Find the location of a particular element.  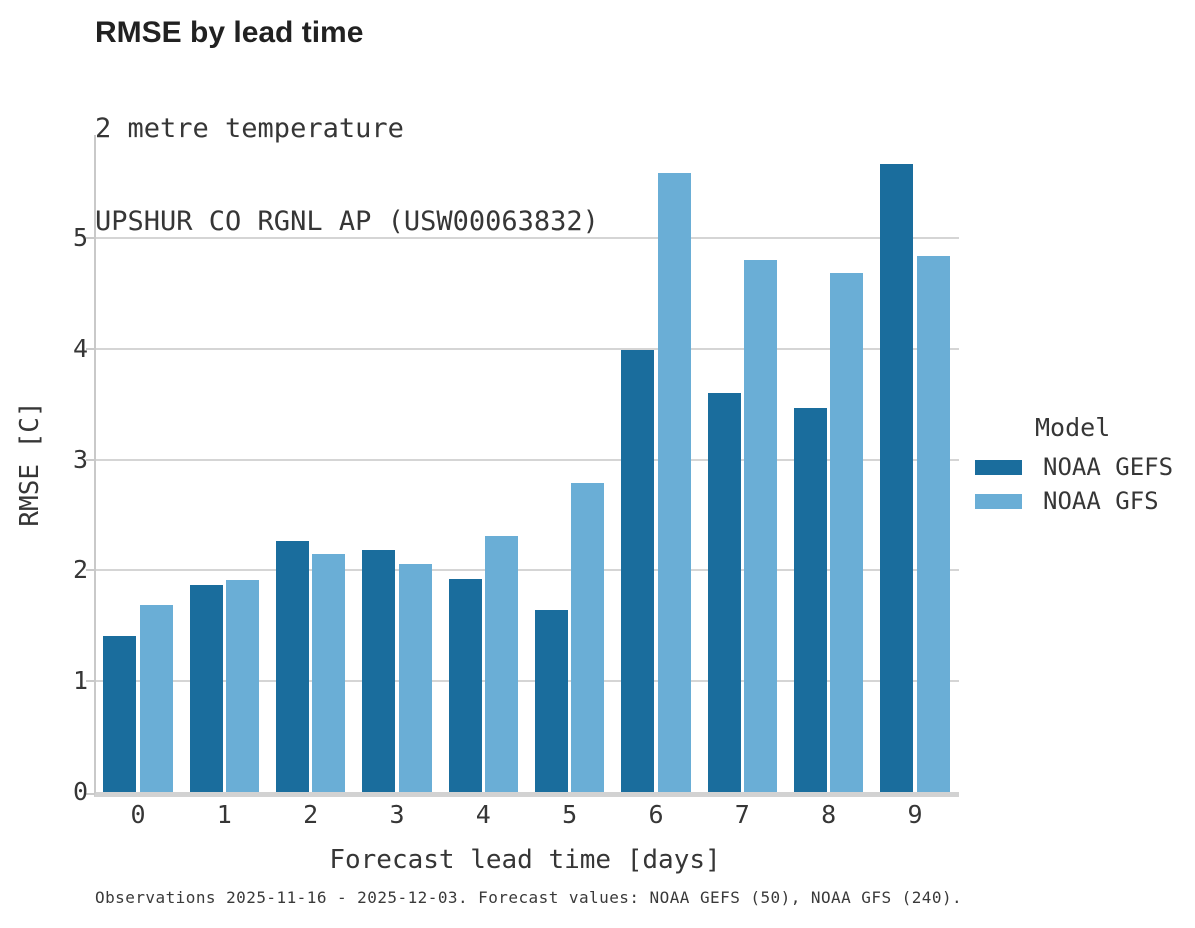

y-tick-label-2: 2 is located at coordinates (80, 570).